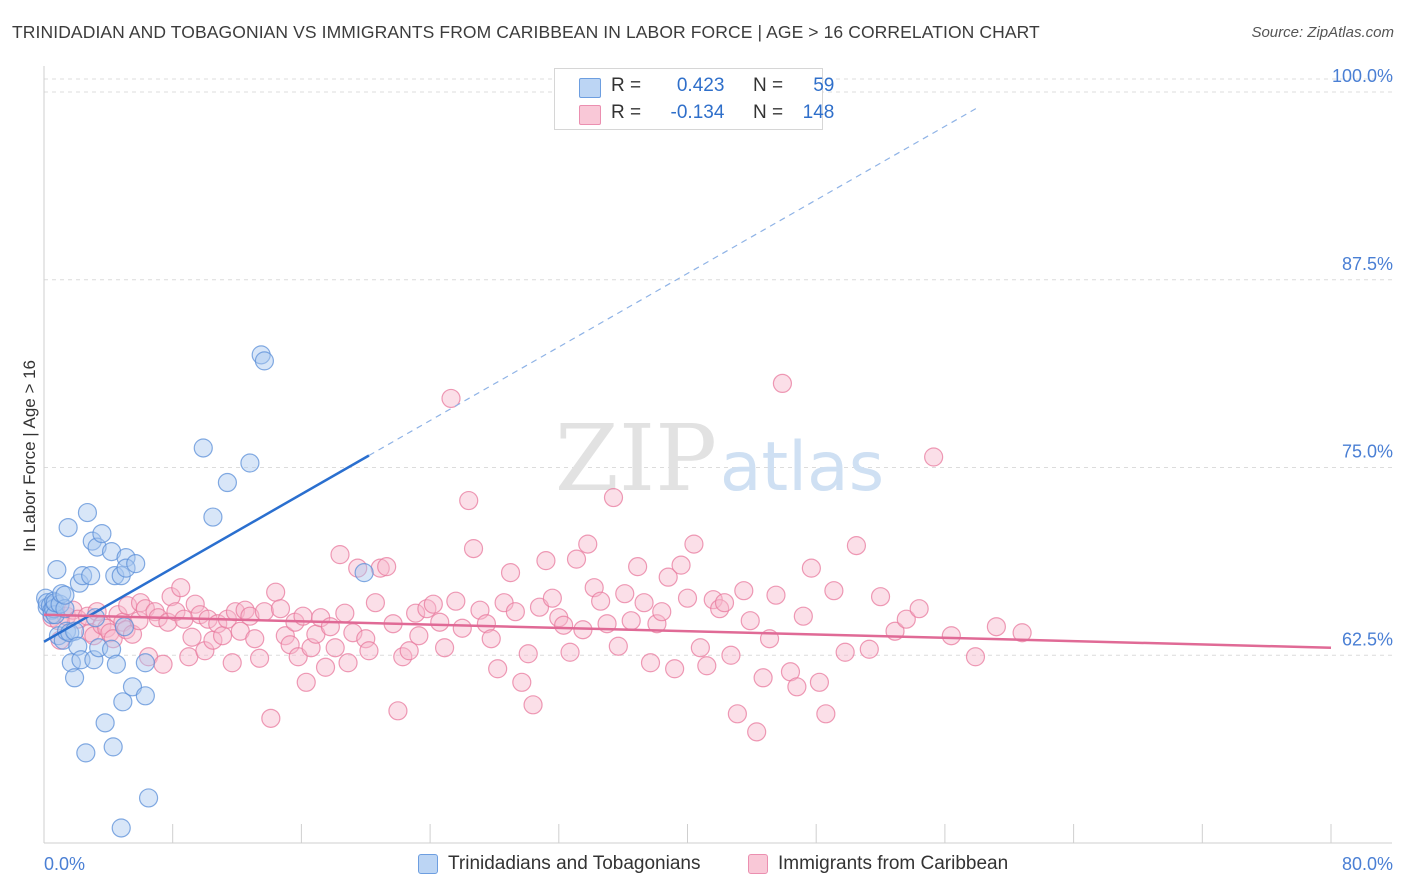  Describe the element at coordinates (802, 467) in the screenshot. I see `watermark-atlas: atlas` at that location.